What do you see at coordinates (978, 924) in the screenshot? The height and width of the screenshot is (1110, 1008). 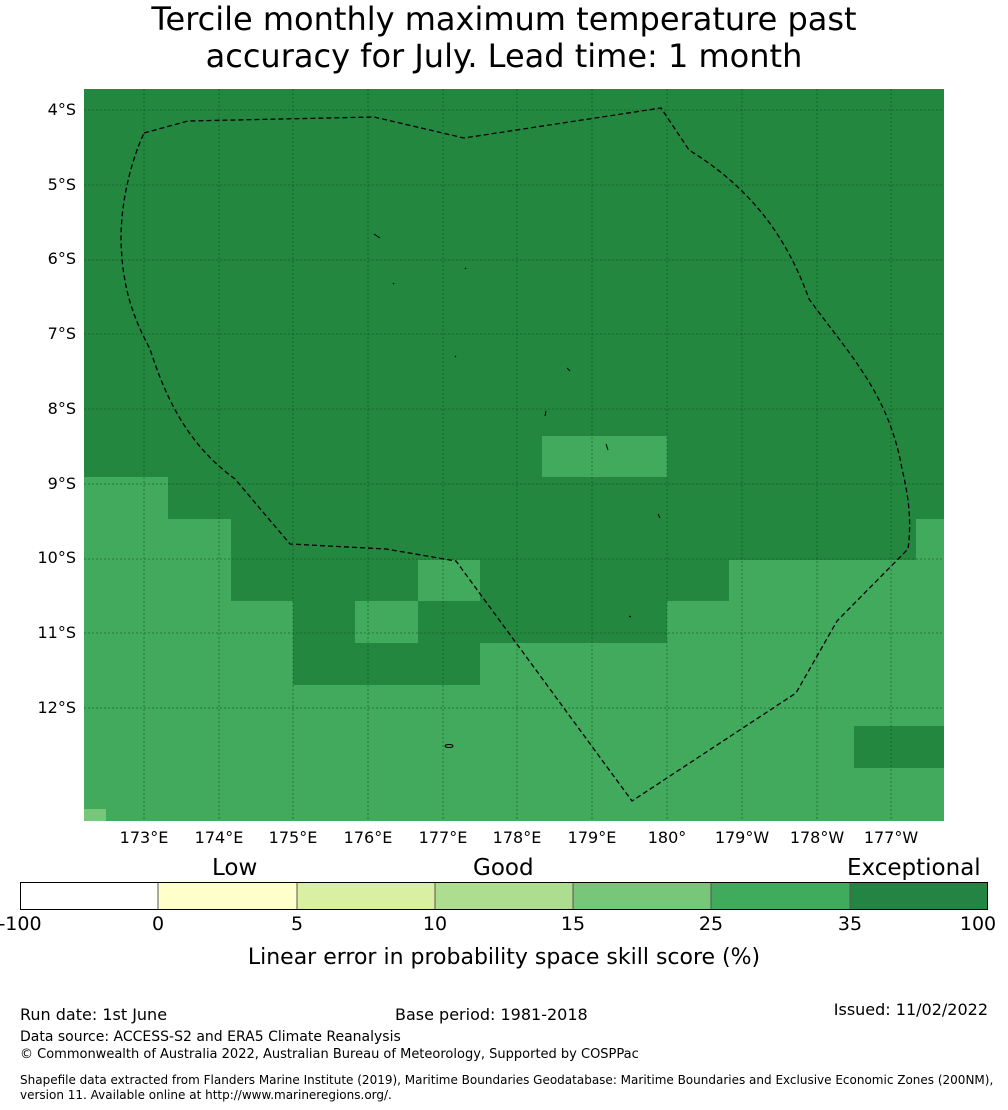 I see `colorbar-tick-100: 100` at bounding box center [978, 924].